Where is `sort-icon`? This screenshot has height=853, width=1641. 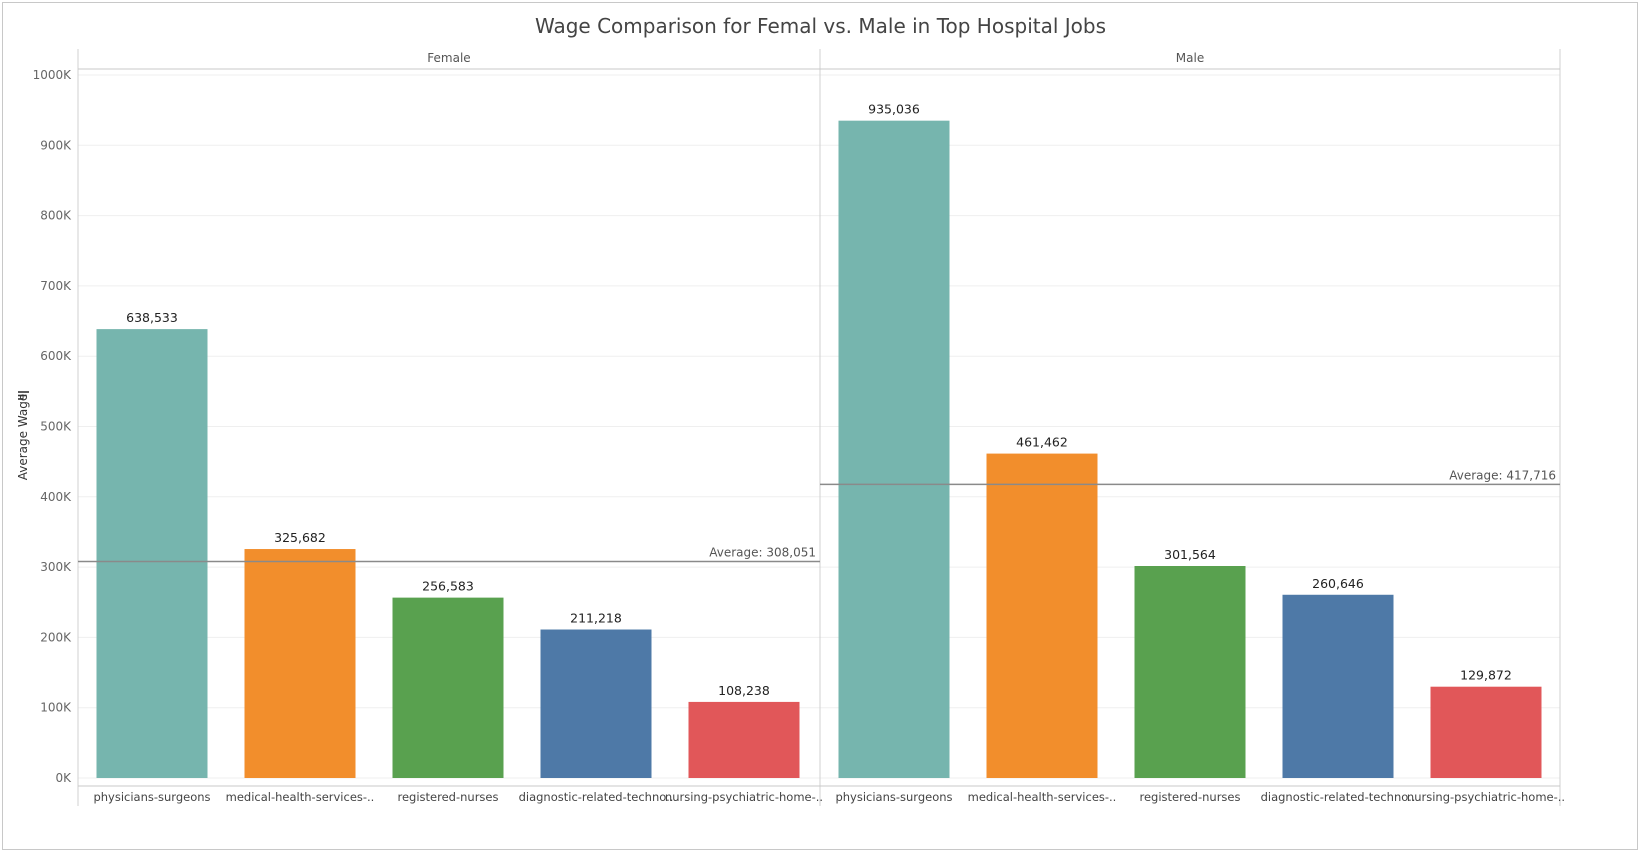
sort-icon is located at coordinates (23, 395).